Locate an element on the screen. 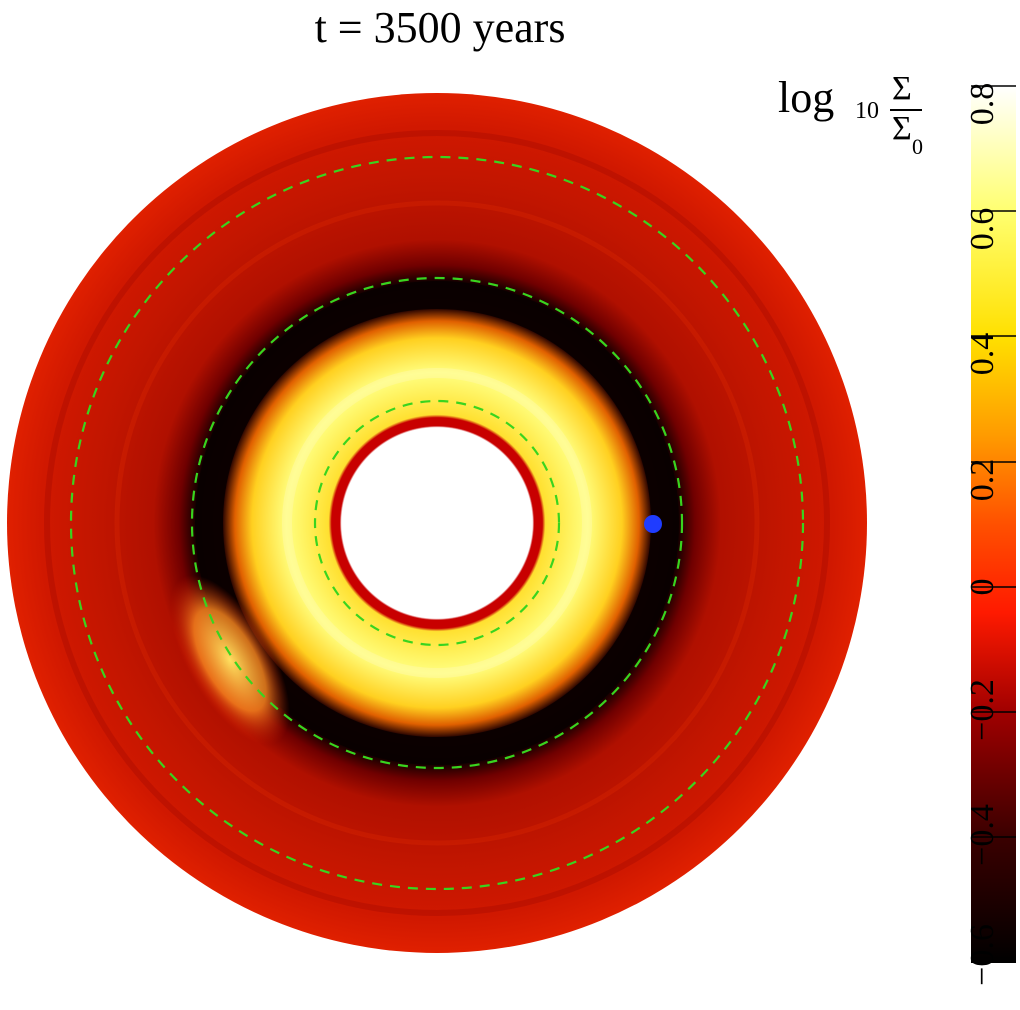 The image size is (1020, 1010). colorbar-tick-label: 0.8 is located at coordinates (982, 104).